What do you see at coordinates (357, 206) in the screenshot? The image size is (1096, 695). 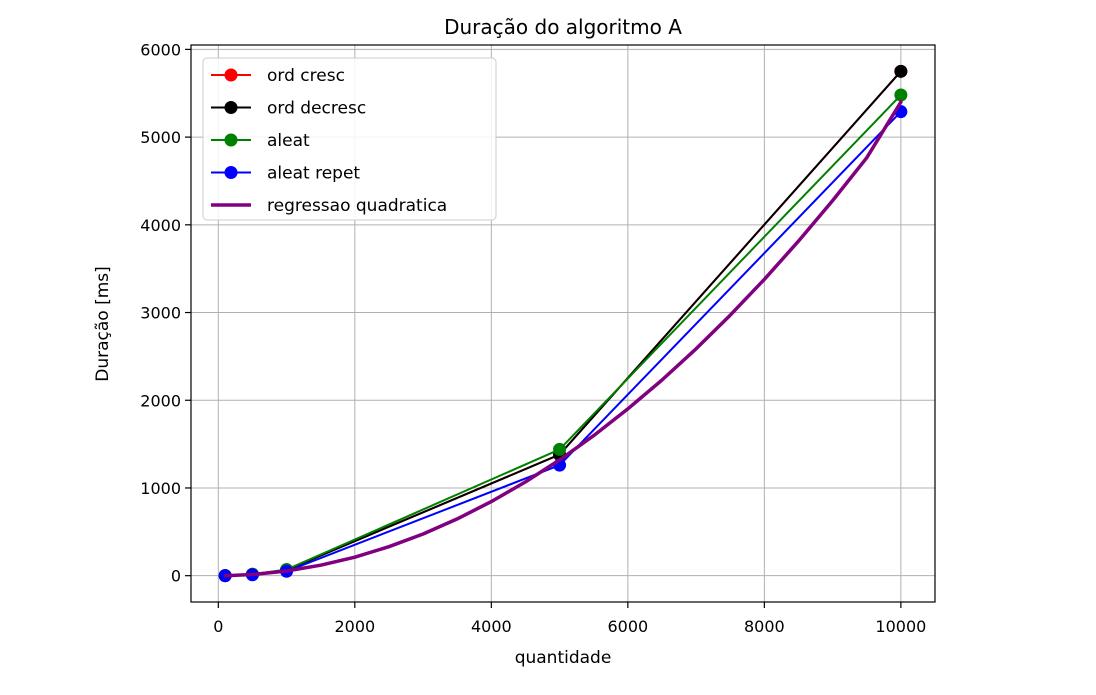 I see `legend-label: regressao quadratica` at bounding box center [357, 206].